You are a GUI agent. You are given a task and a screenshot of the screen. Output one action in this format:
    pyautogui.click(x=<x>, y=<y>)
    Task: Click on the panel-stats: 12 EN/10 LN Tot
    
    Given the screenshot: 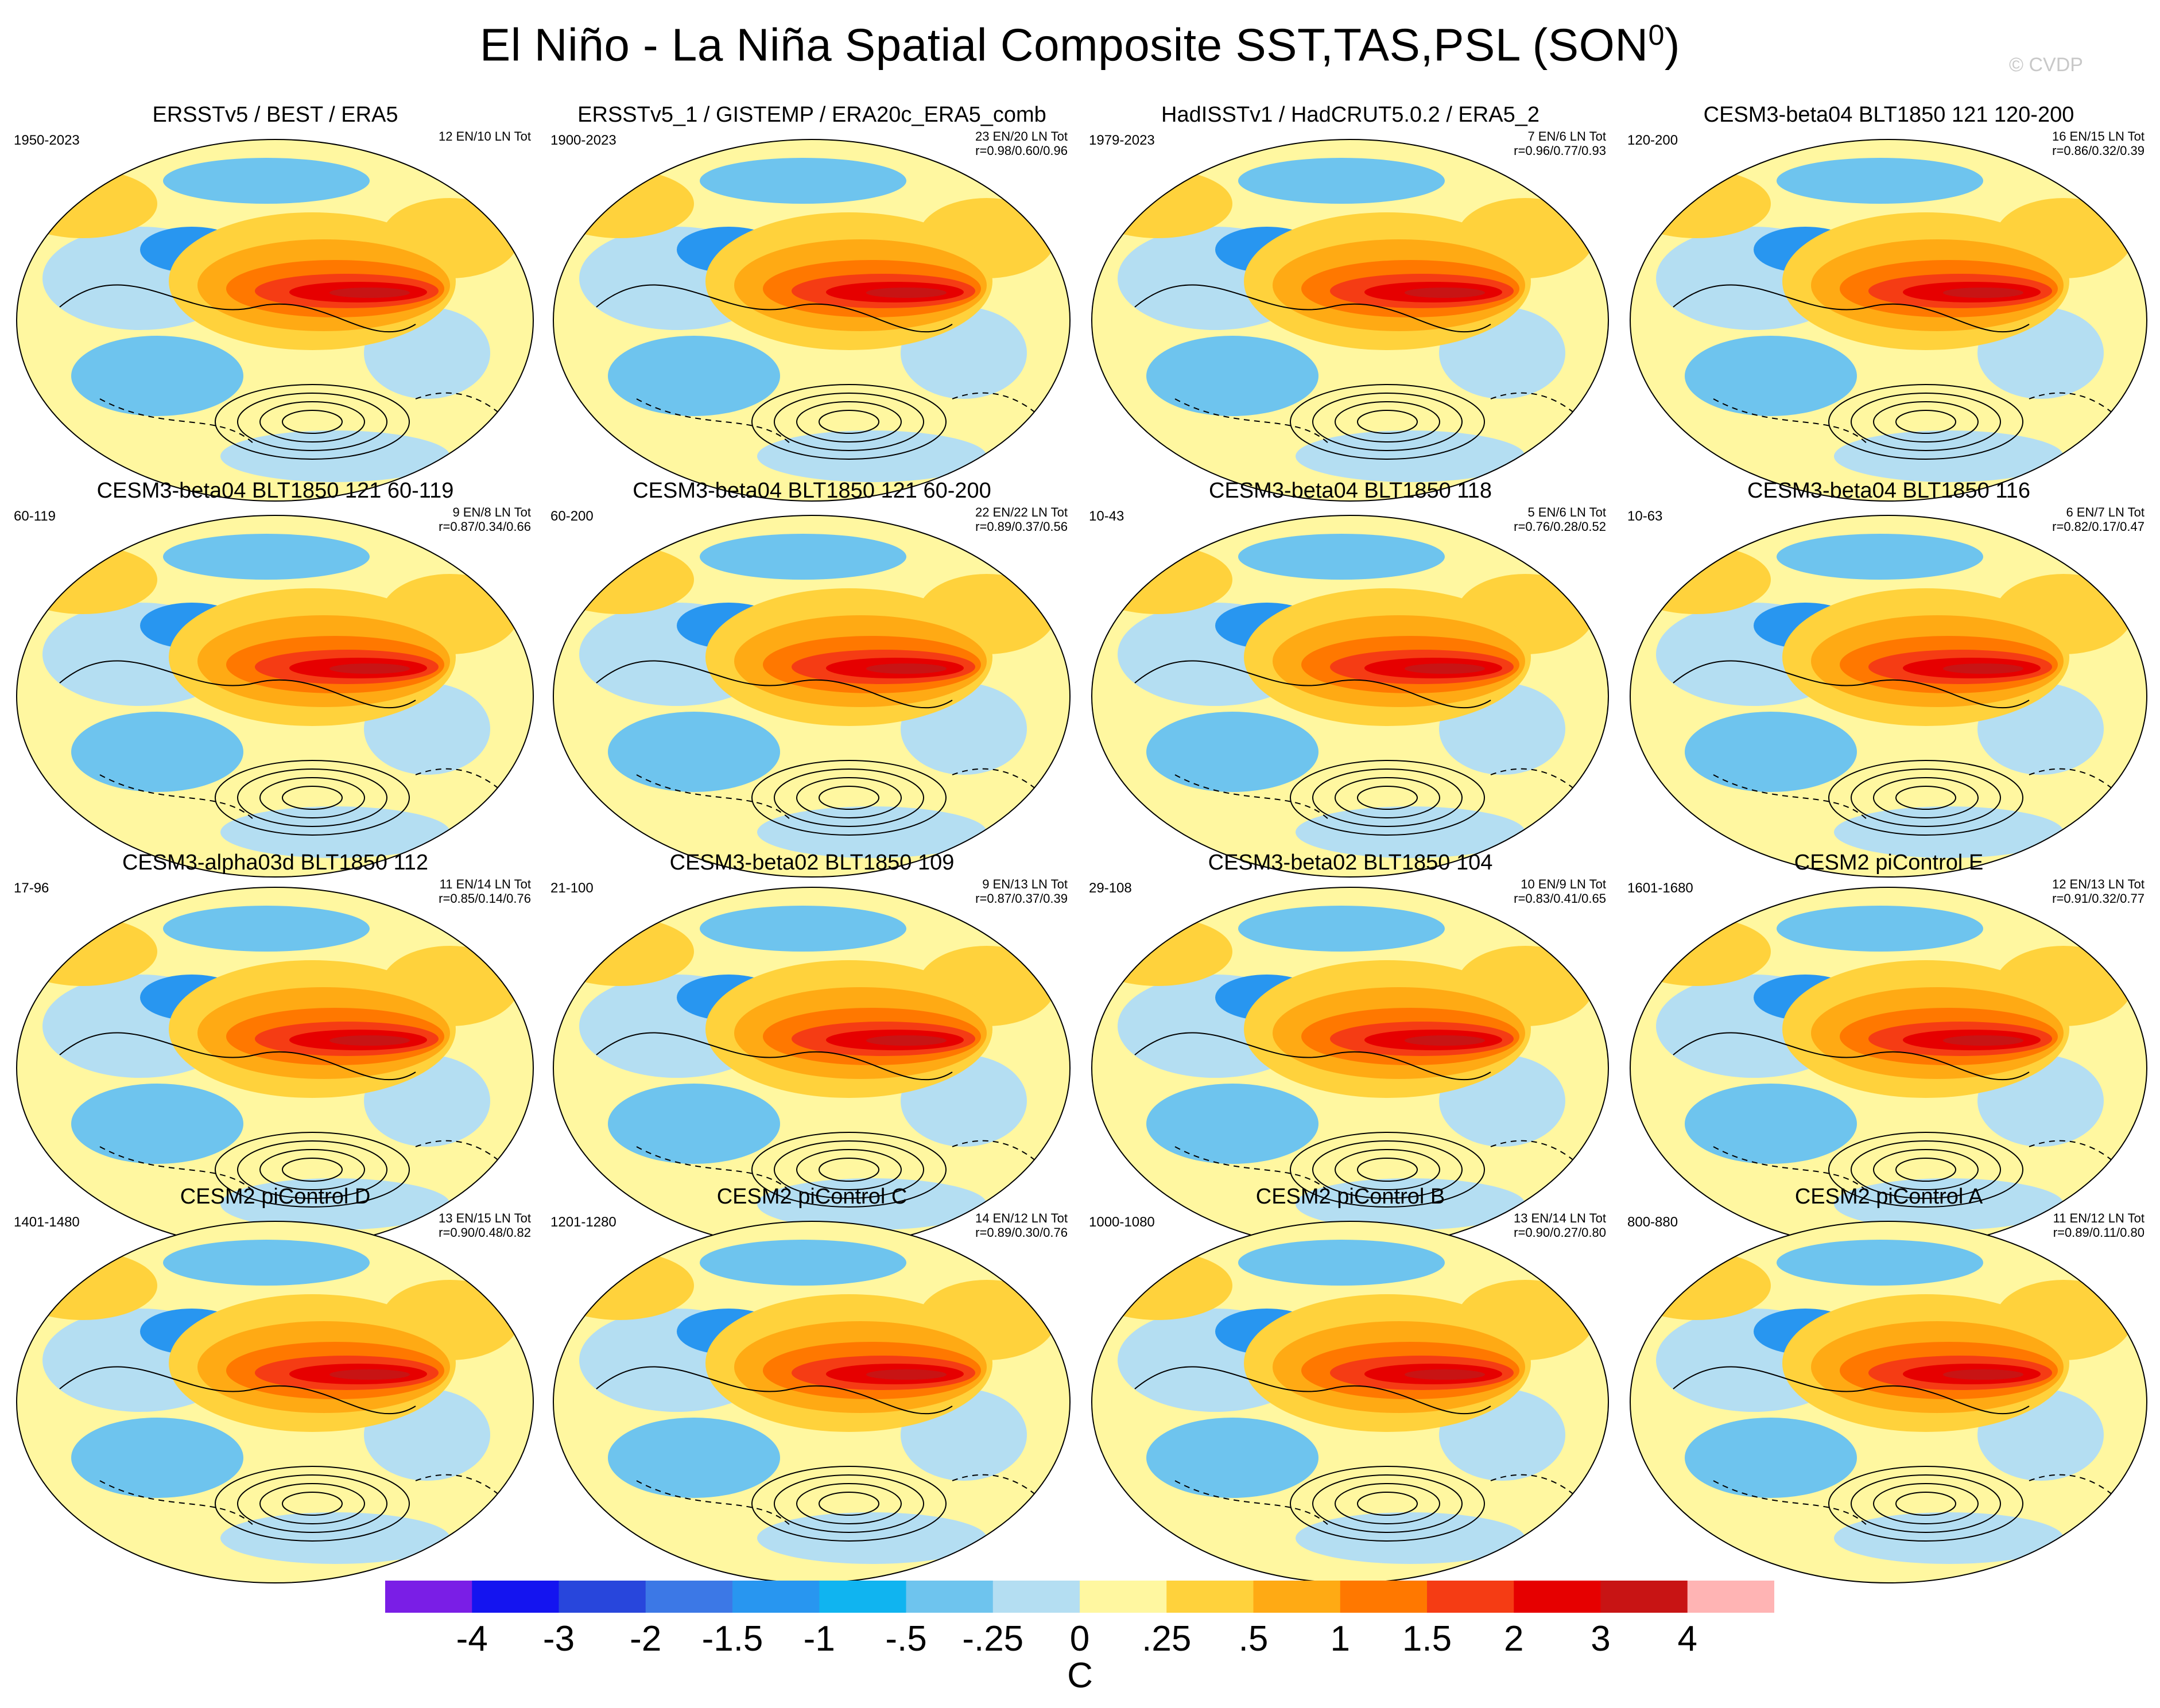 What is the action you would take?
    pyautogui.click(x=485, y=136)
    